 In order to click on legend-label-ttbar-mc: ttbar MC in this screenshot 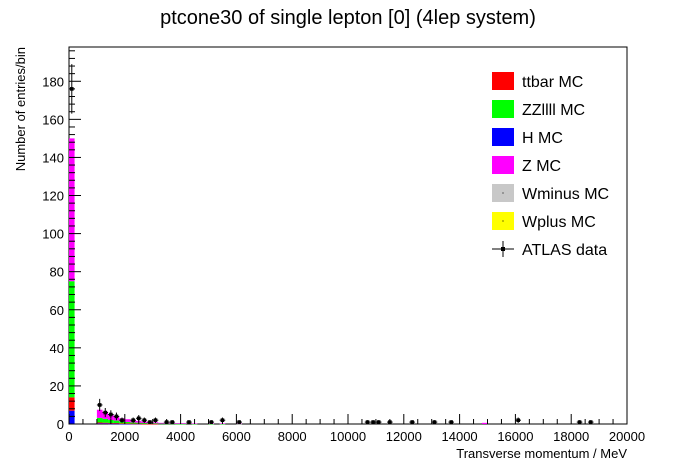, I will do `click(552, 82)`.